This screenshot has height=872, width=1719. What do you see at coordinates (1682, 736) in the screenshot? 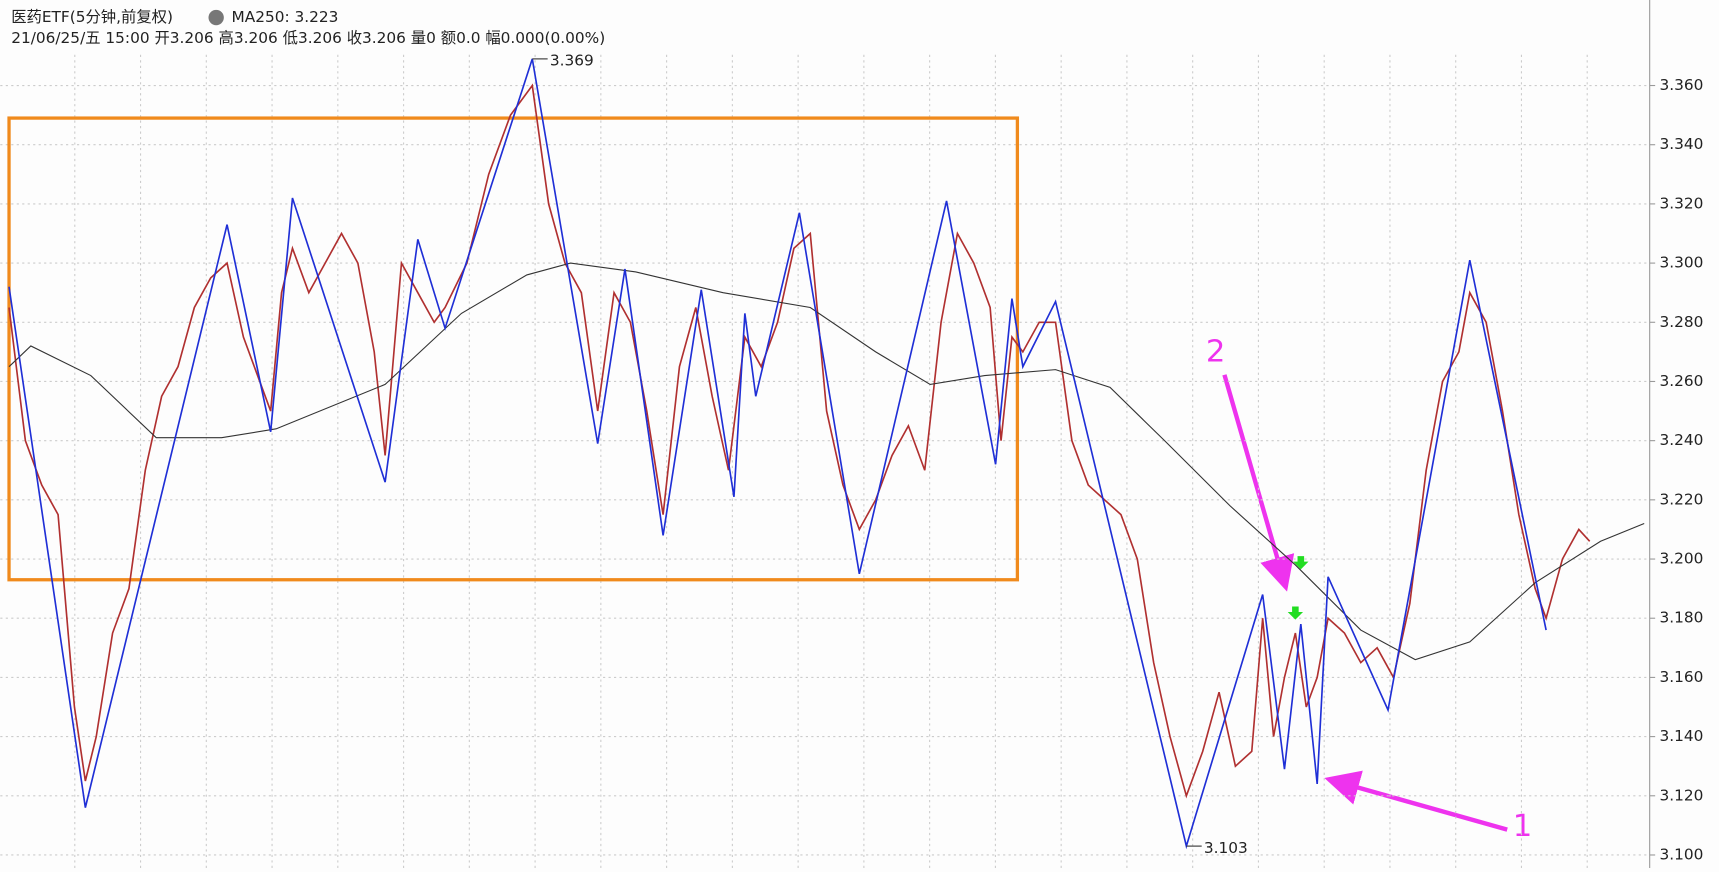
I see `y-tick-label: 3.140` at bounding box center [1682, 736].